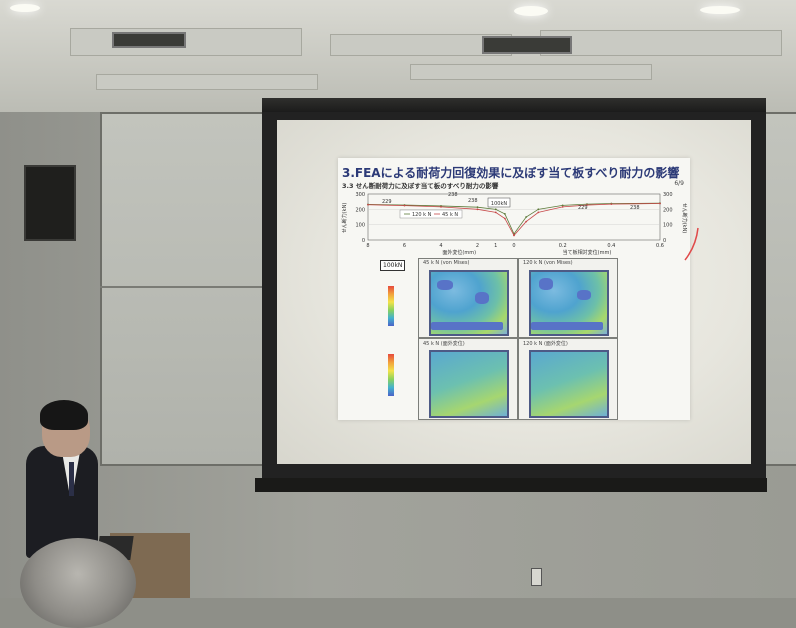  Describe the element at coordinates (64, 415) in the screenshot. I see `presenter-hair` at that location.